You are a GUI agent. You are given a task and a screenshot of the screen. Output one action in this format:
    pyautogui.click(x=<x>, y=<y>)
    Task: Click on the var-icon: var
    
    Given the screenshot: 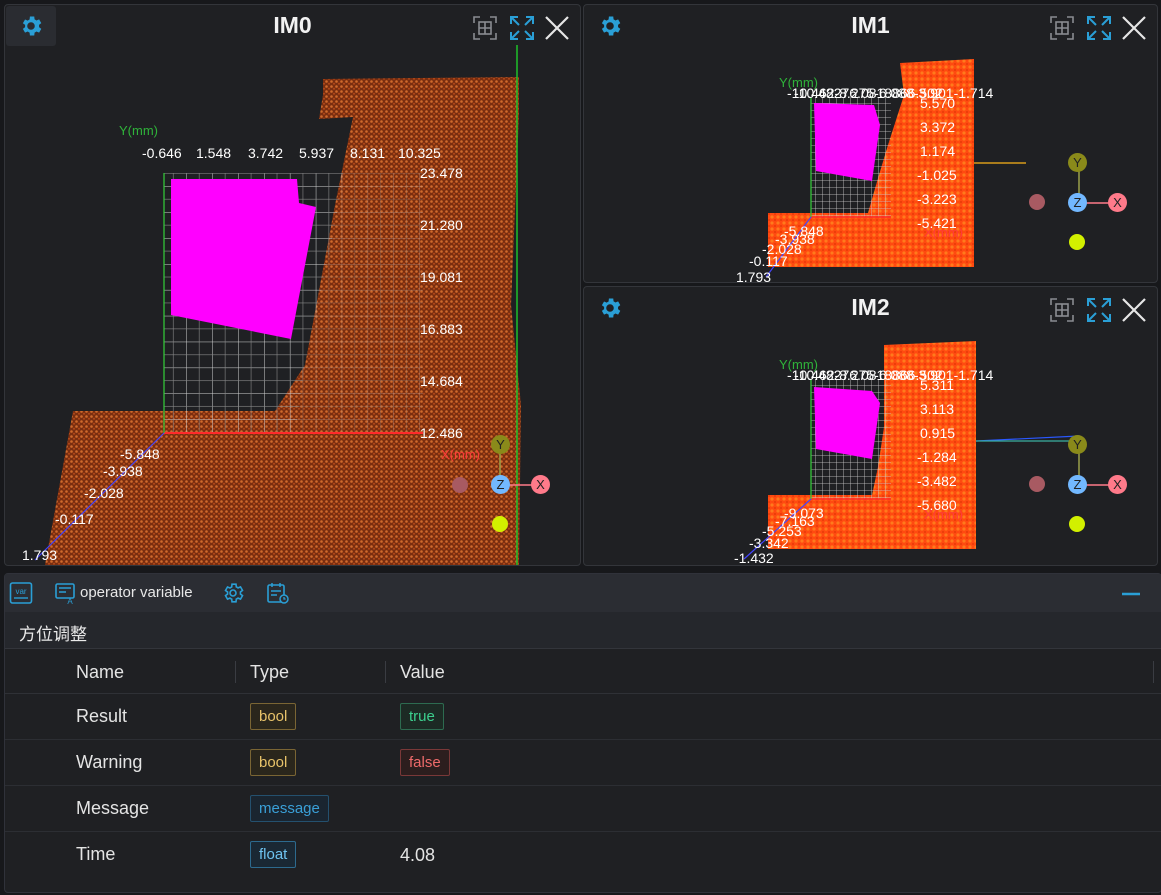 What is the action you would take?
    pyautogui.click(x=21, y=593)
    